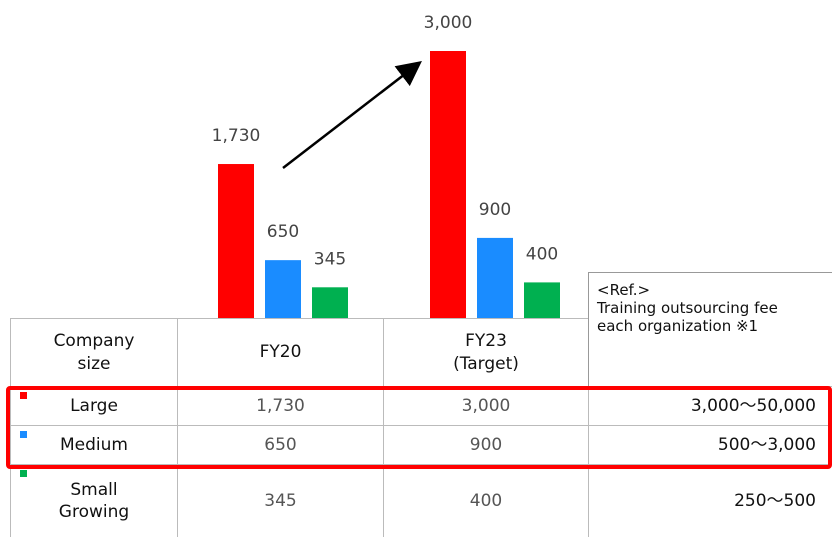 The width and height of the screenshot is (832, 537). I want to click on arrow, so click(352, 114).